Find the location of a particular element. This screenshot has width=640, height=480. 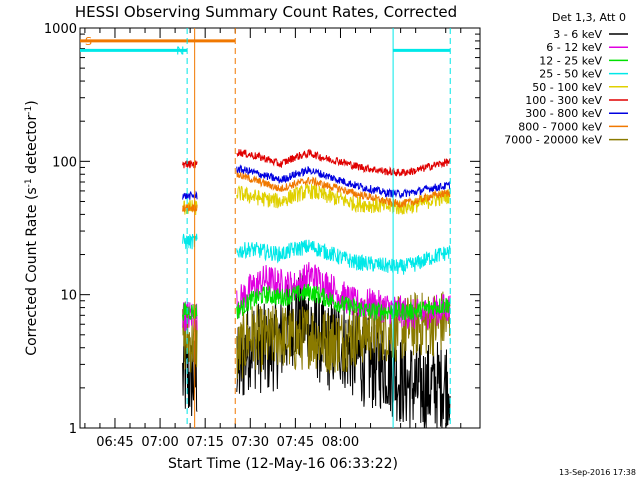

timestamp: 13-Sep-2016 17:38 is located at coordinates (597, 472).